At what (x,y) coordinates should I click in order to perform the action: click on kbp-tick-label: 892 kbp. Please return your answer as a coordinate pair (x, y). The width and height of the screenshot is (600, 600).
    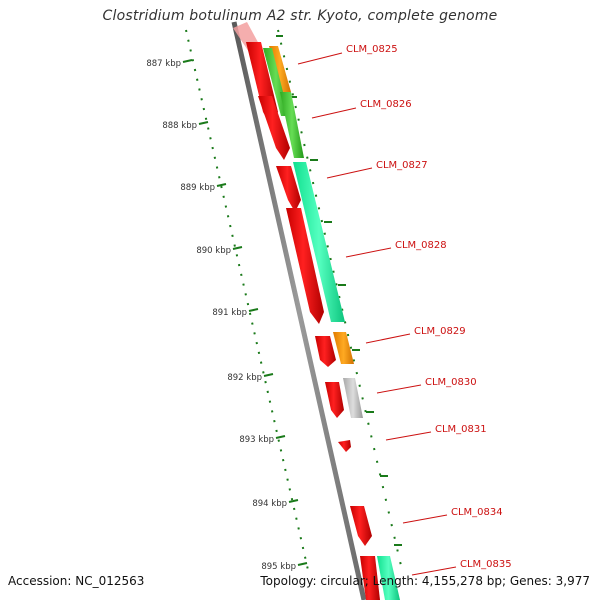
    Looking at the image, I should click on (244, 378).